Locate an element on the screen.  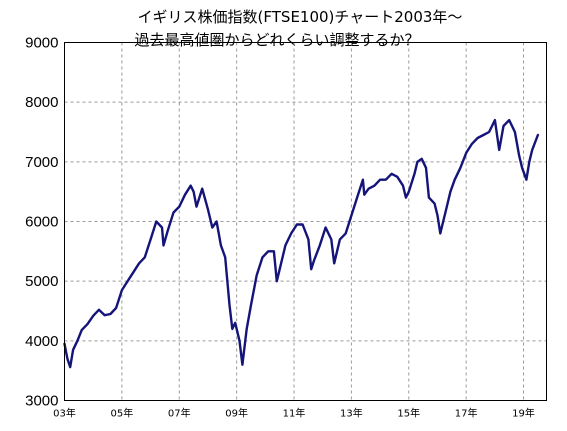
x-axis-tick-labels: 03年 05年 07年 09年 11年 13年 15年 17年 19年 is located at coordinates (294, 413).